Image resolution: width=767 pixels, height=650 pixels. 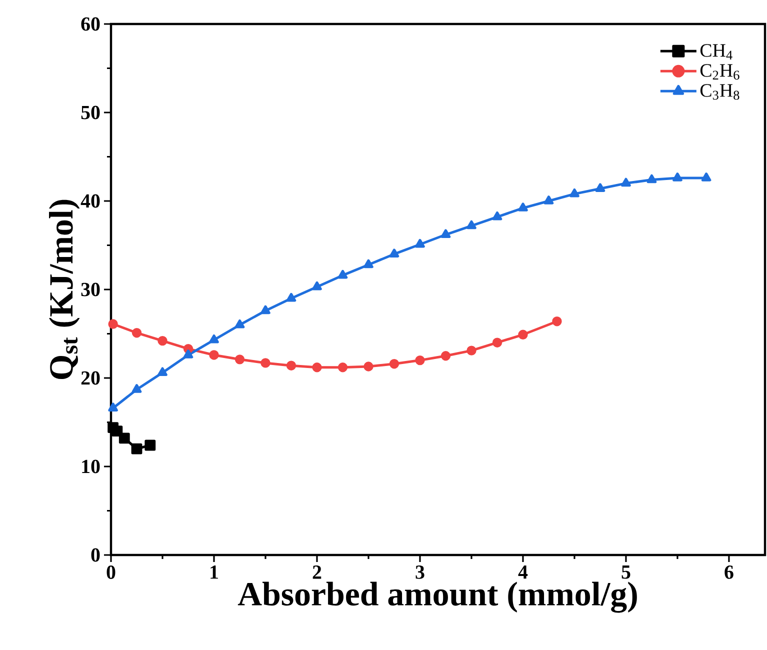 I want to click on y-tick-label: 0, so click(x=95, y=555).